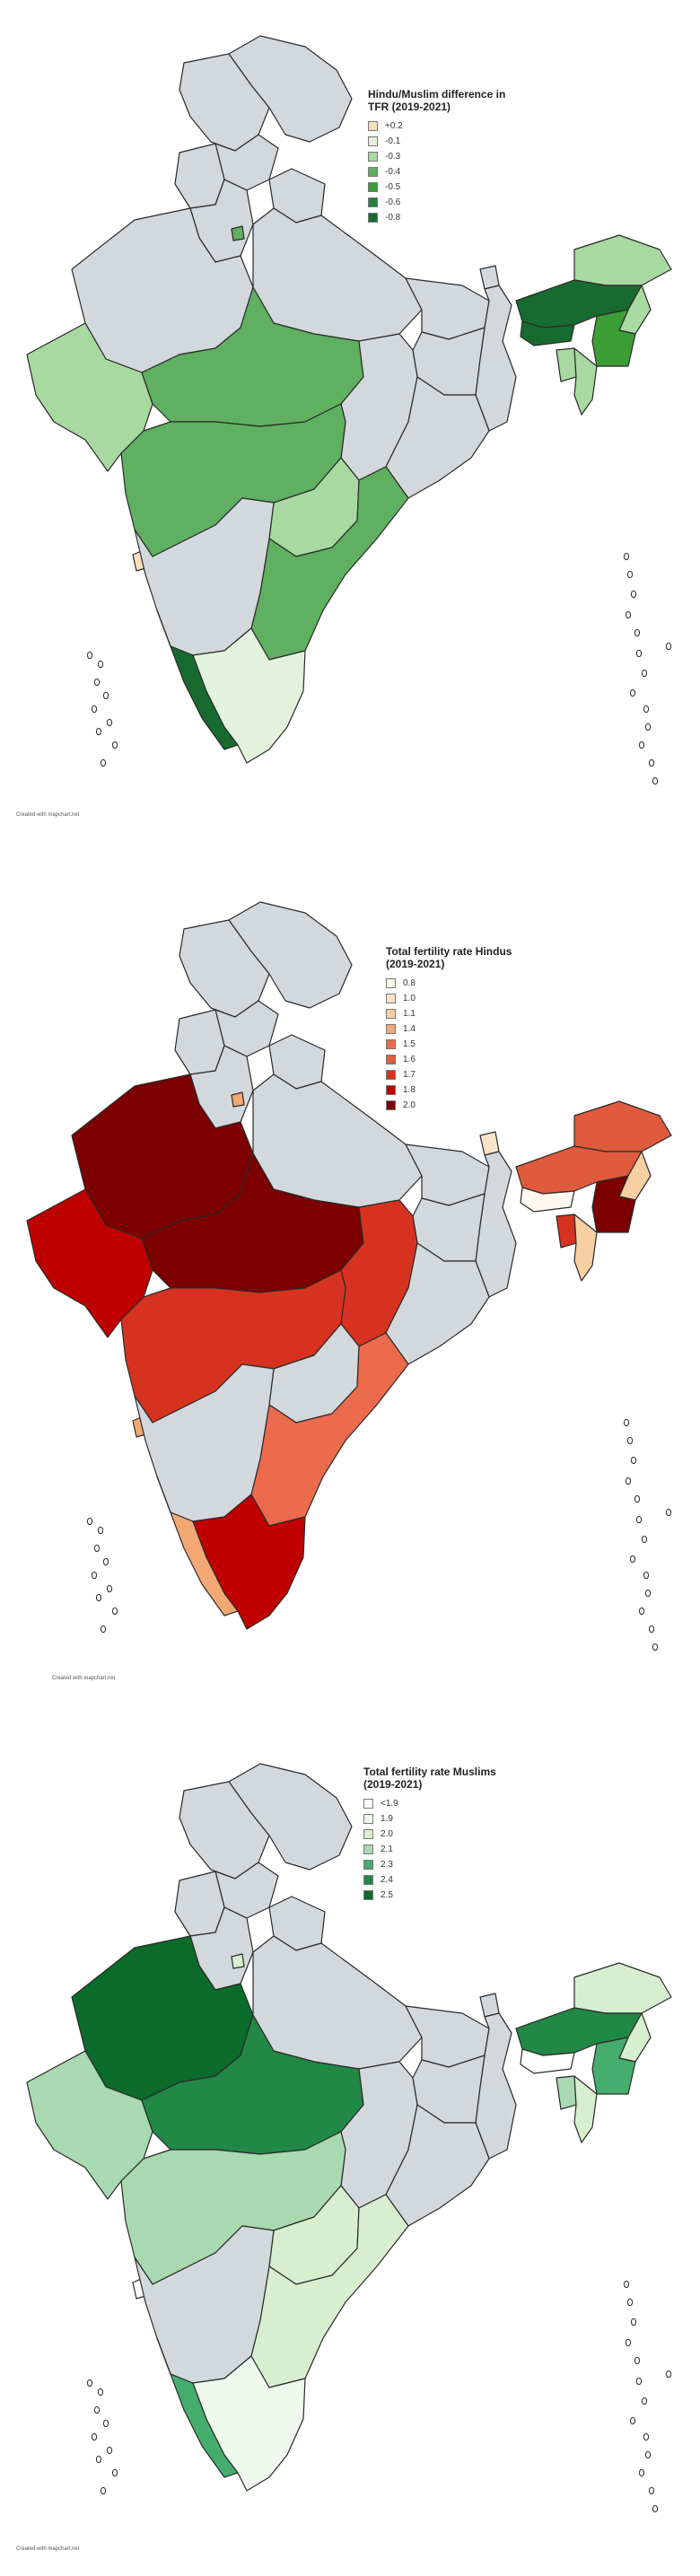  Describe the element at coordinates (409, 983) in the screenshot. I see `legend-label: 0.8` at that location.